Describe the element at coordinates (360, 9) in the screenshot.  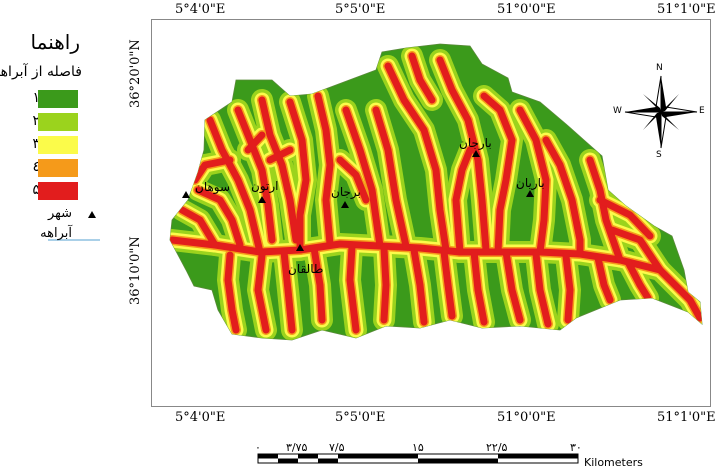
I see `top-coord-2: 5°5'0"E` at that location.